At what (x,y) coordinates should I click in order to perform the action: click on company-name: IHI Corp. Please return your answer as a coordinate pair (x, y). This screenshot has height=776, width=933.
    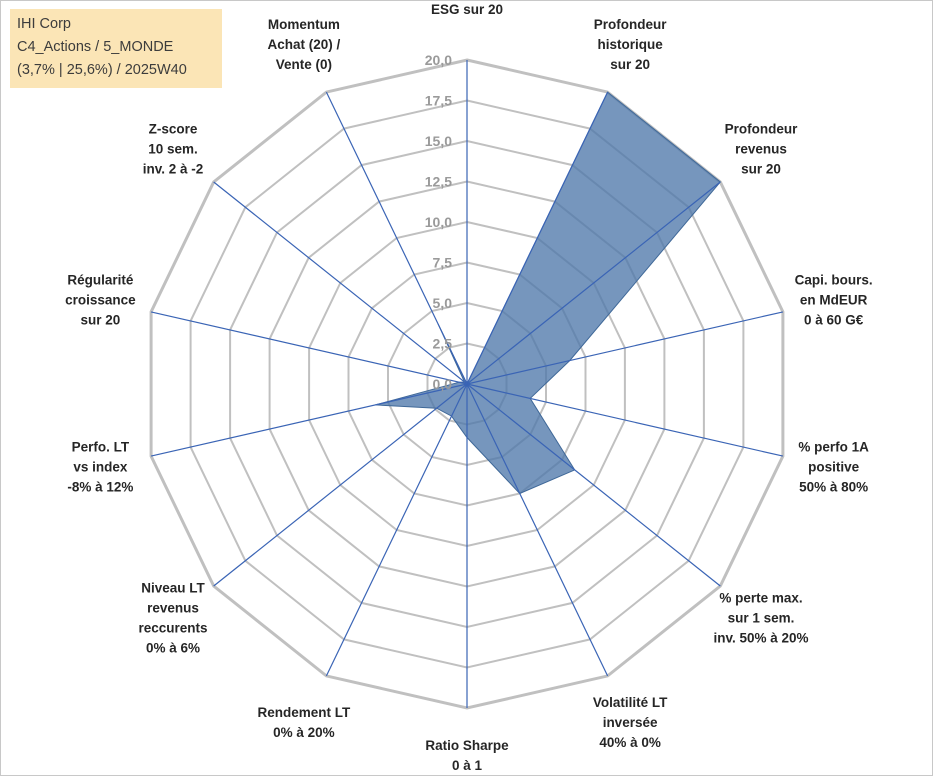
    Looking at the image, I should click on (44, 24).